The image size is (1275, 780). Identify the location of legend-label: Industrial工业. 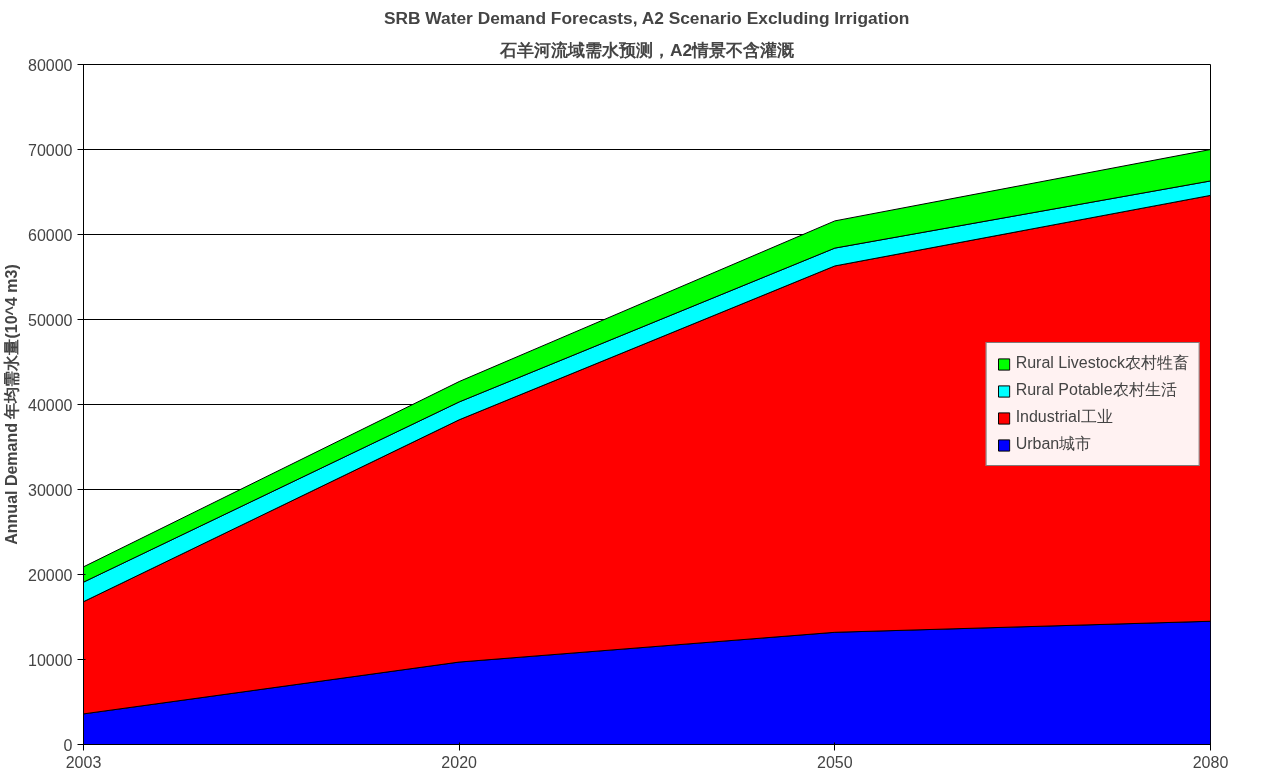
(1064, 417).